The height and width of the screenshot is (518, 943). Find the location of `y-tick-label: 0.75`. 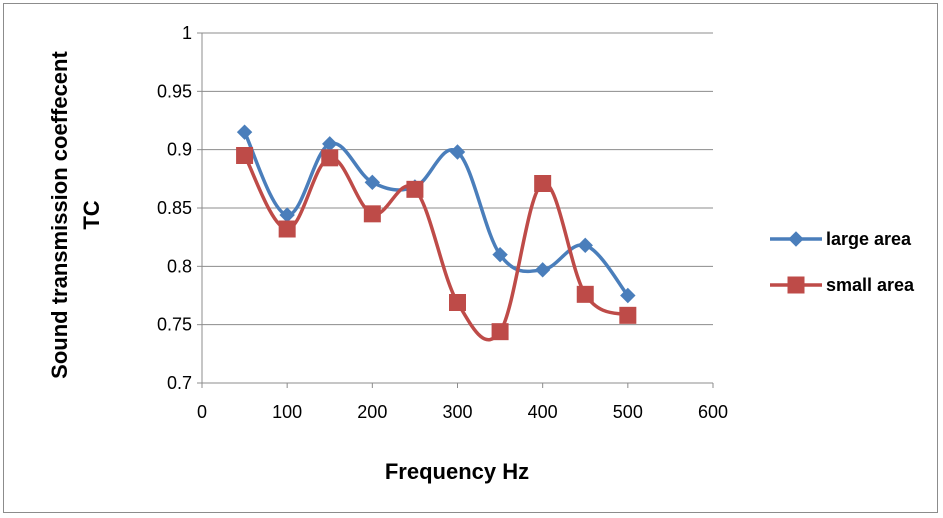

y-tick-label: 0.75 is located at coordinates (174, 325).